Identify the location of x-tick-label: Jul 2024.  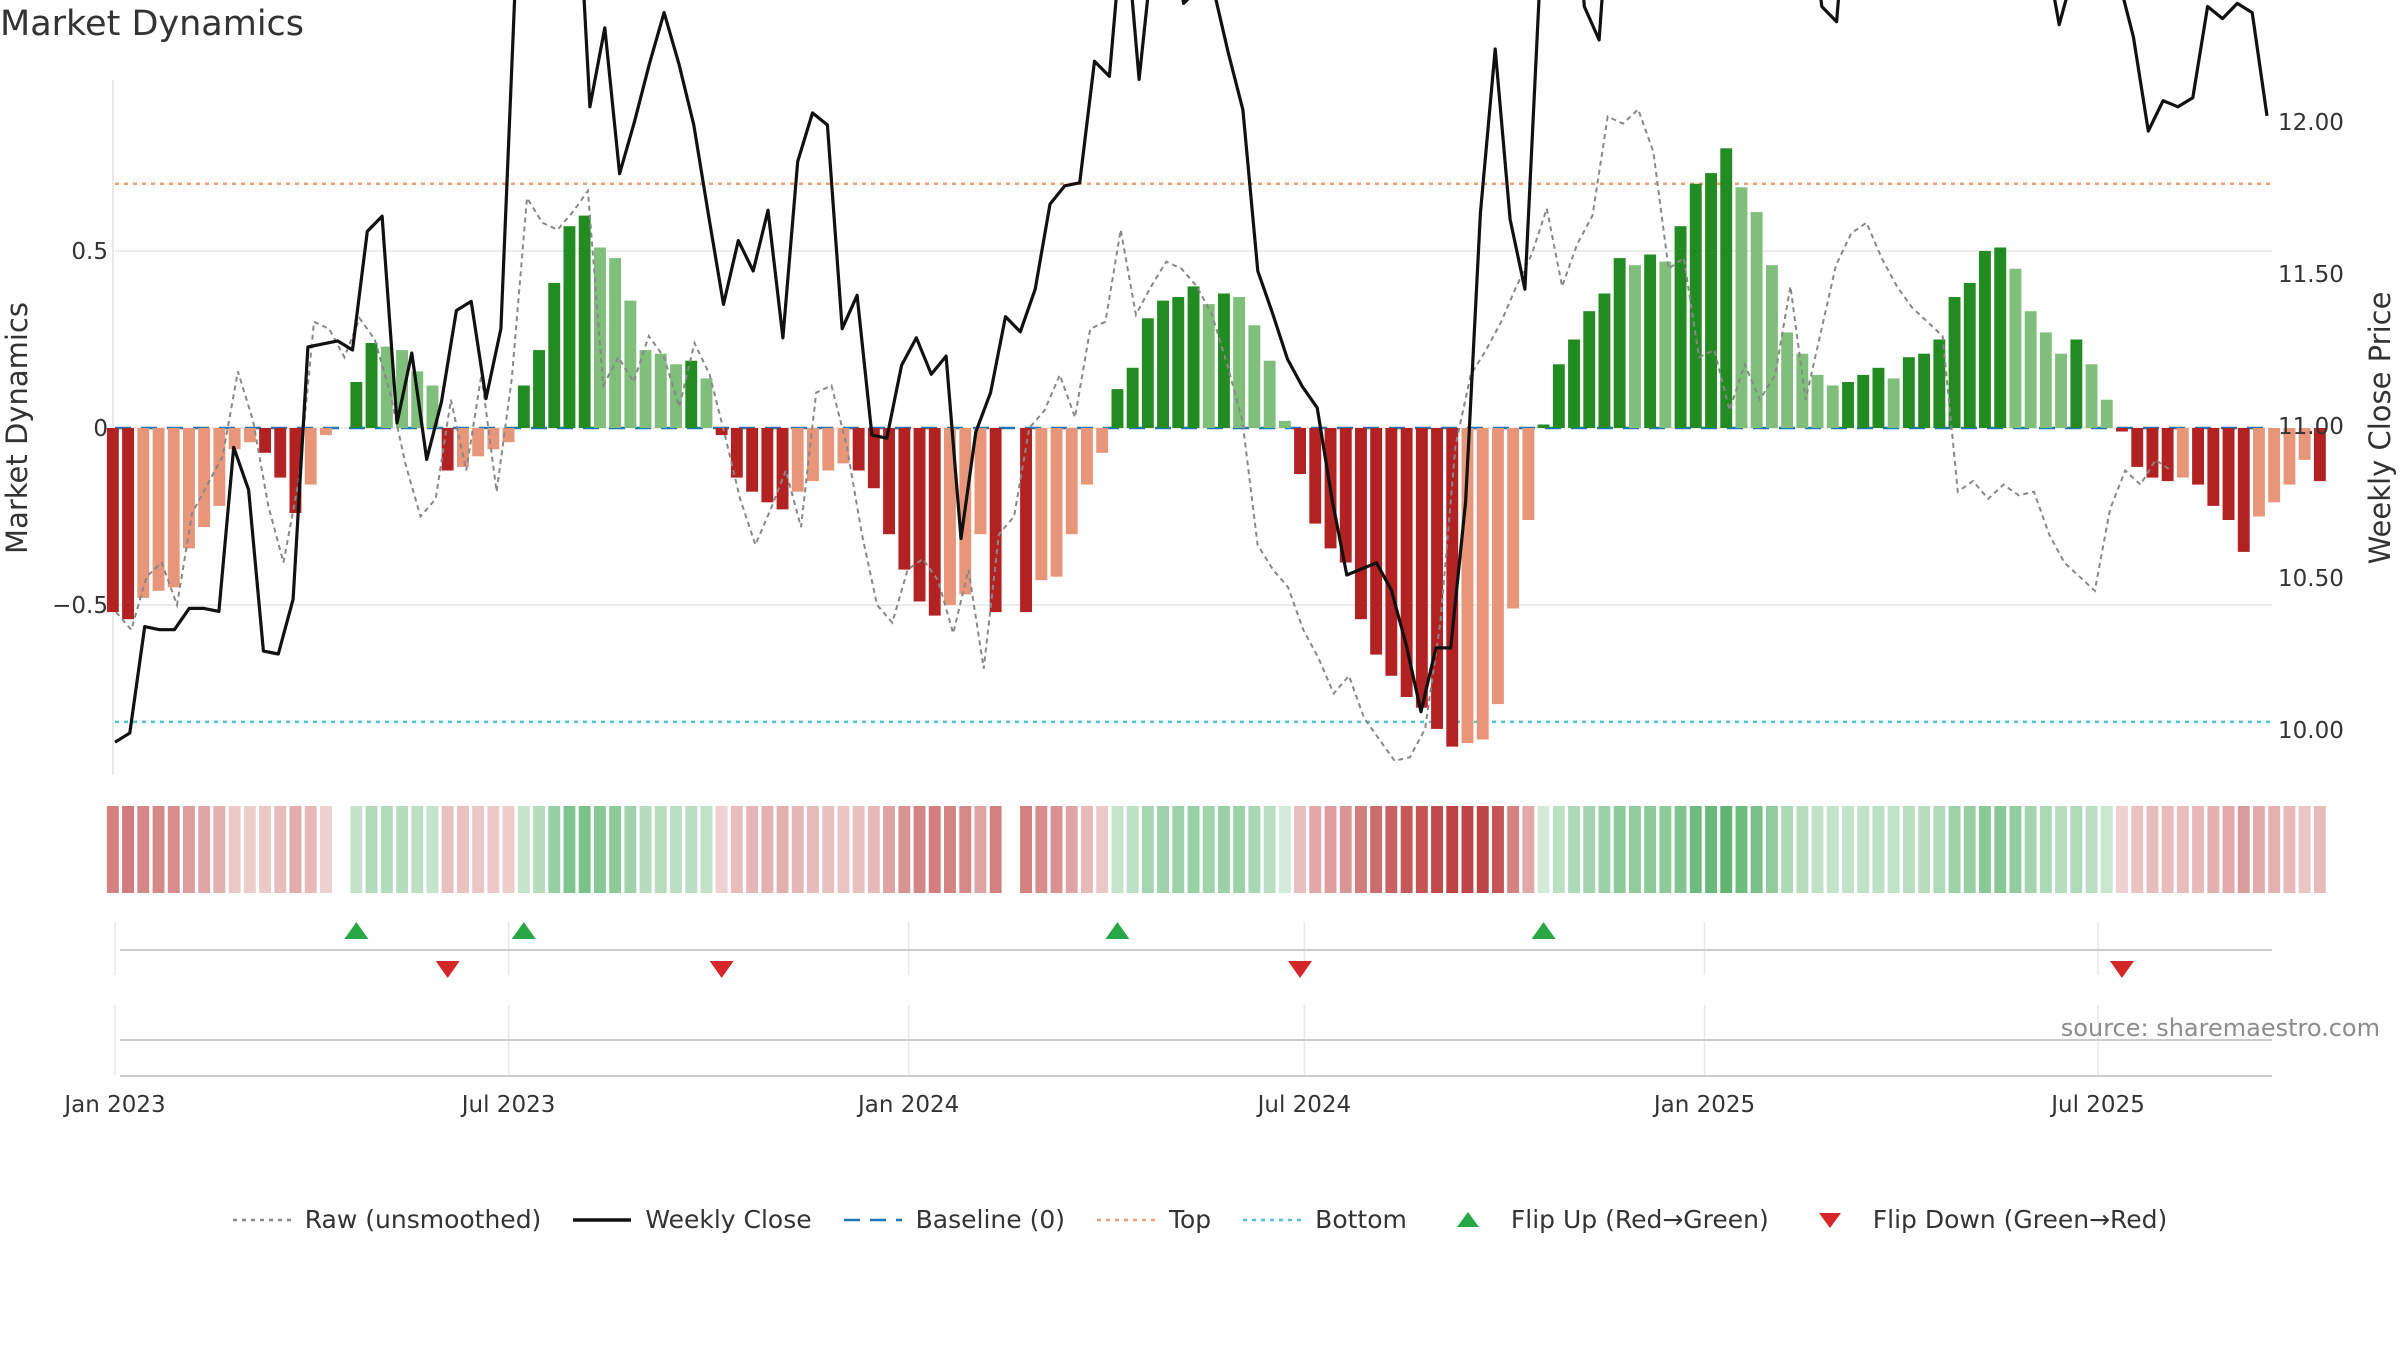
(1304, 1105).